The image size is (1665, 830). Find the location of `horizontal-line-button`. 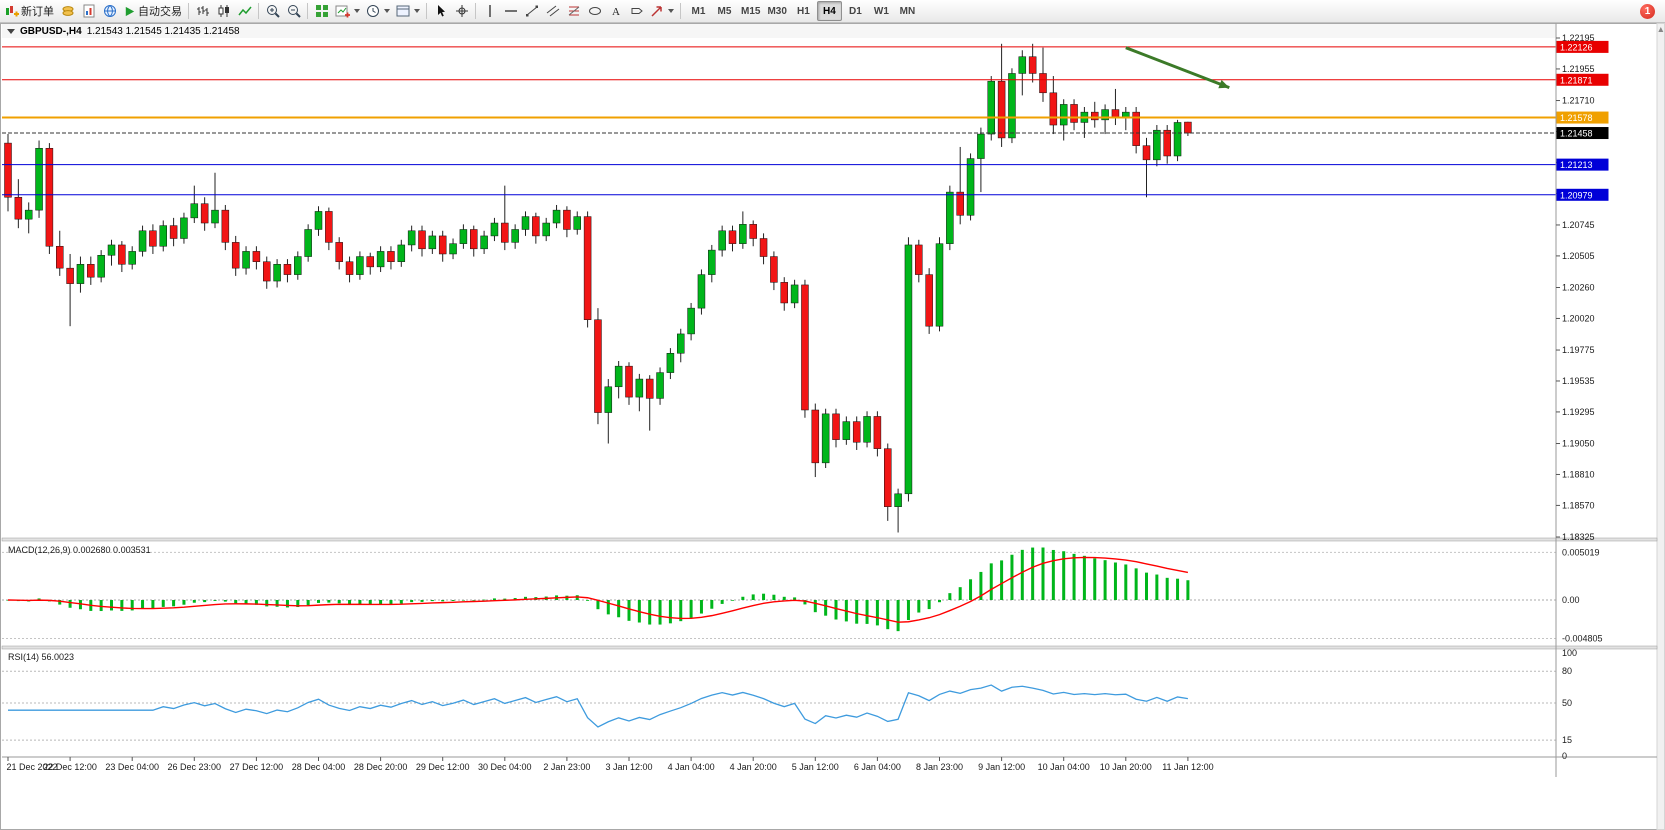

horizontal-line-button is located at coordinates (510, 11).